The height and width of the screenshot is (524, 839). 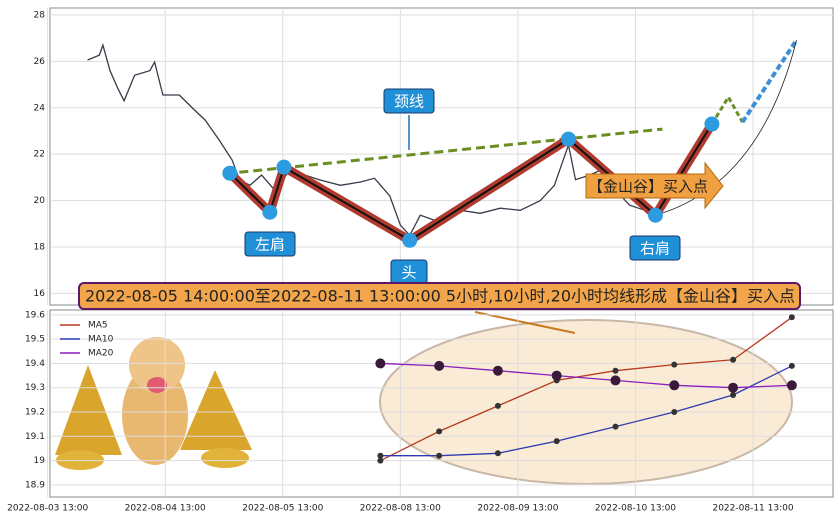 I want to click on y-tick-label: 28, so click(x=40, y=15).